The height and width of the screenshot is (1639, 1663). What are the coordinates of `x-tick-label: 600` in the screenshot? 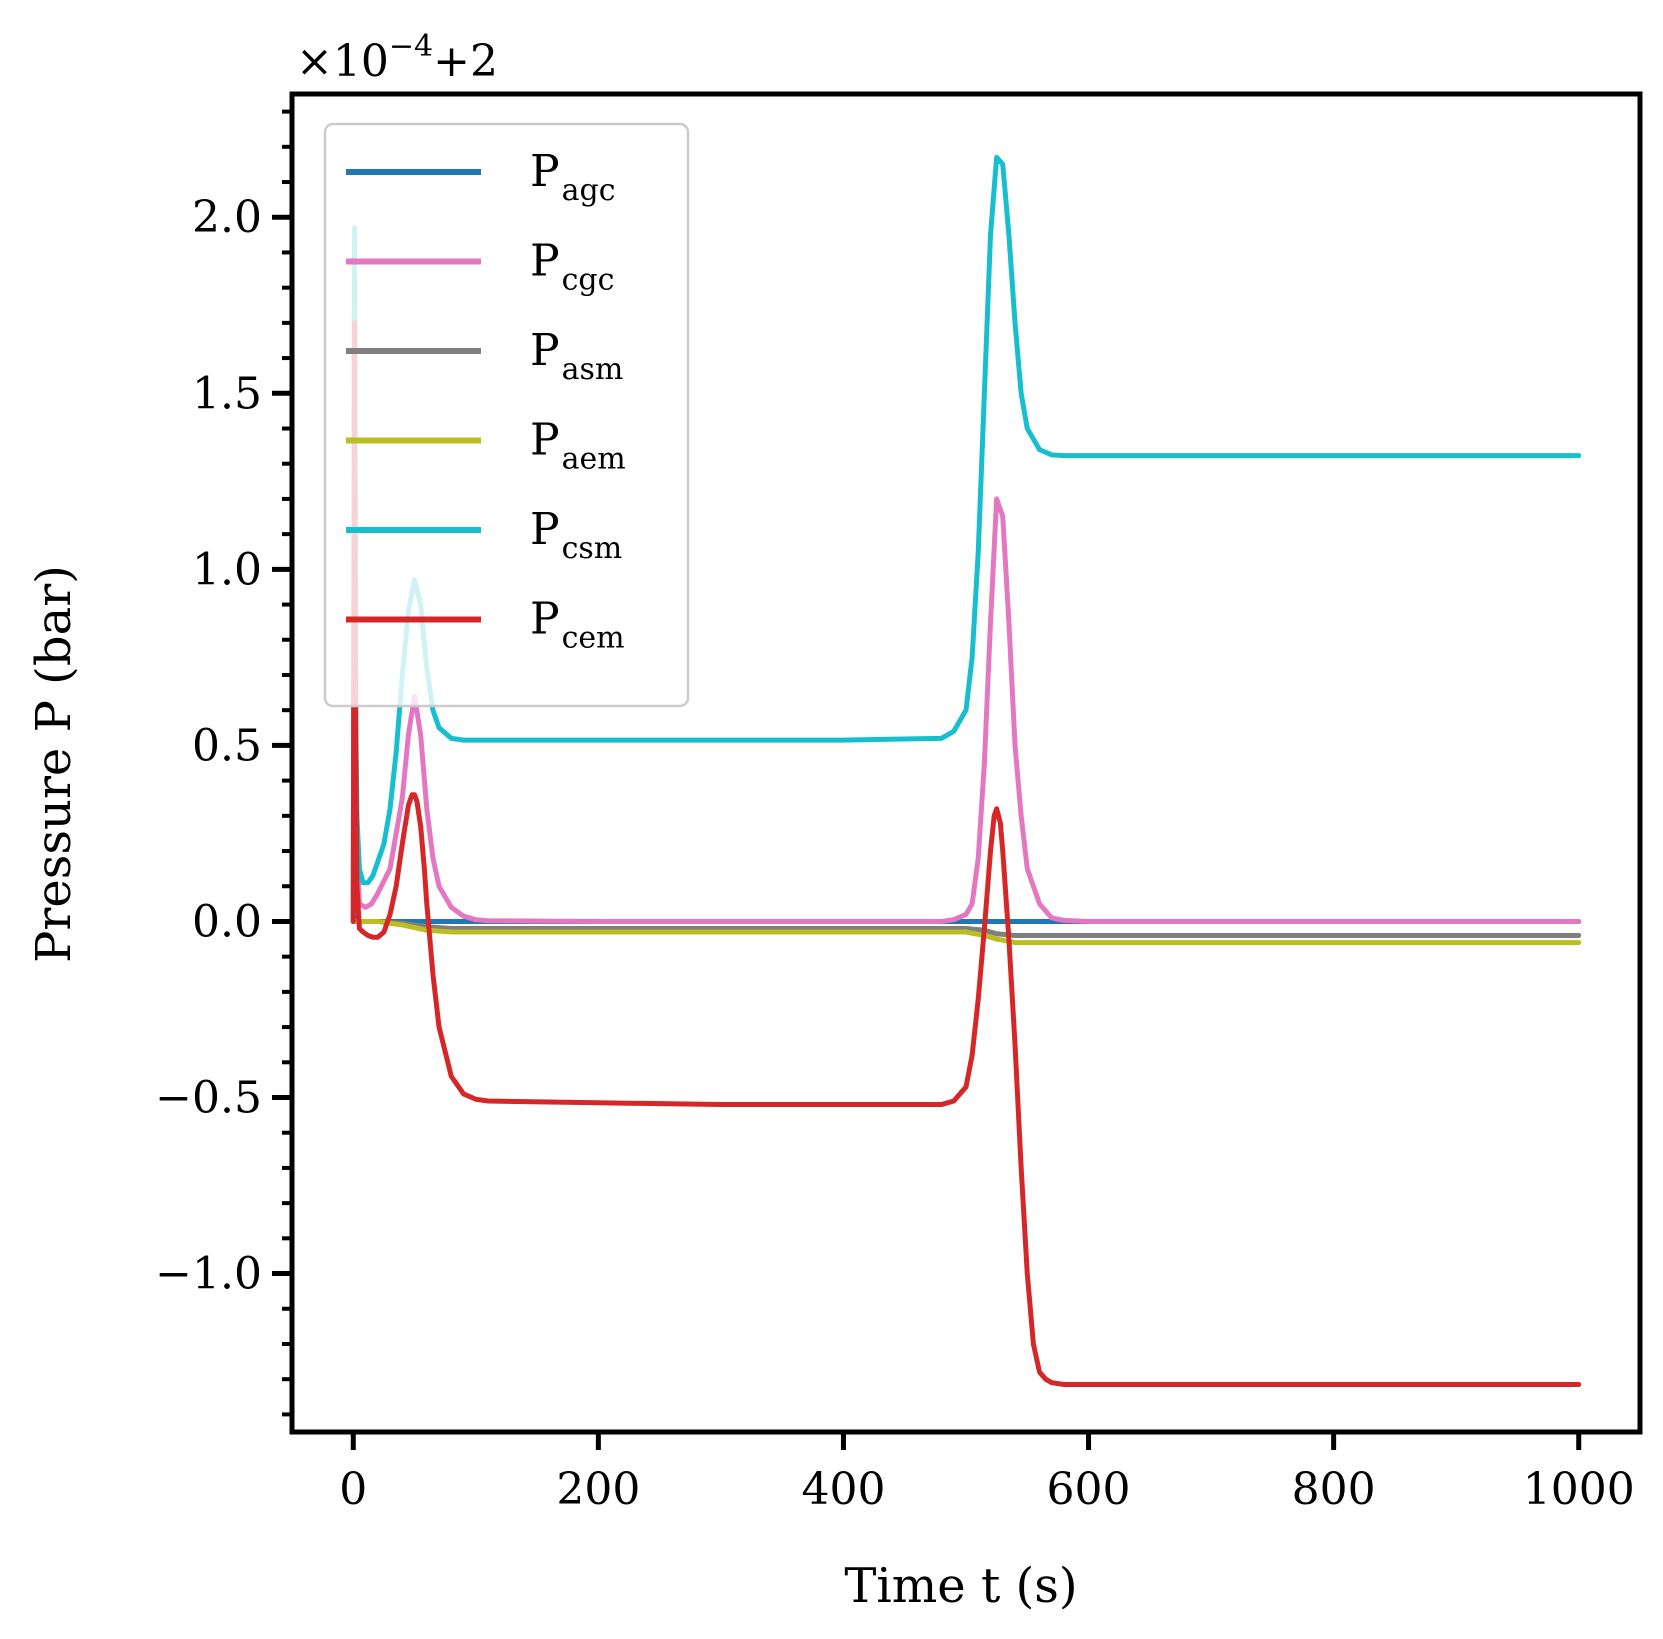 It's located at (1089, 1489).